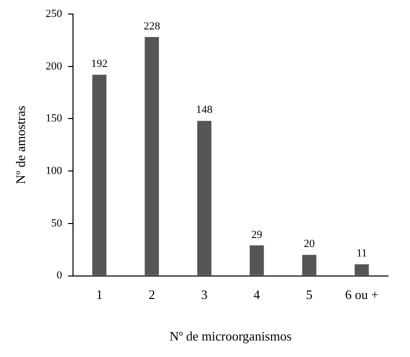 This screenshot has height=357, width=410. I want to click on y-tick-label: 250, so click(54, 14).